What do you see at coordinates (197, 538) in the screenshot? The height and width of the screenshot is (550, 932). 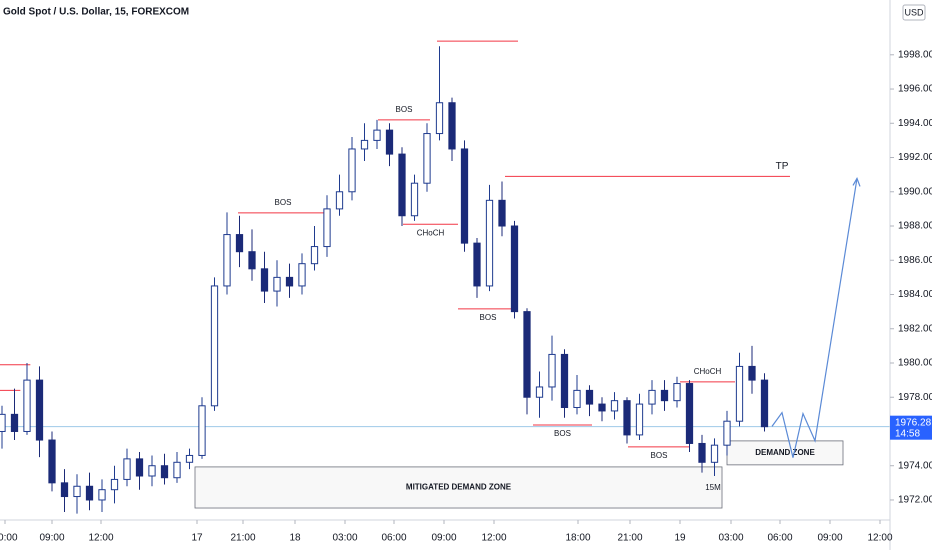 I see `x-tick-label: 17` at bounding box center [197, 538].